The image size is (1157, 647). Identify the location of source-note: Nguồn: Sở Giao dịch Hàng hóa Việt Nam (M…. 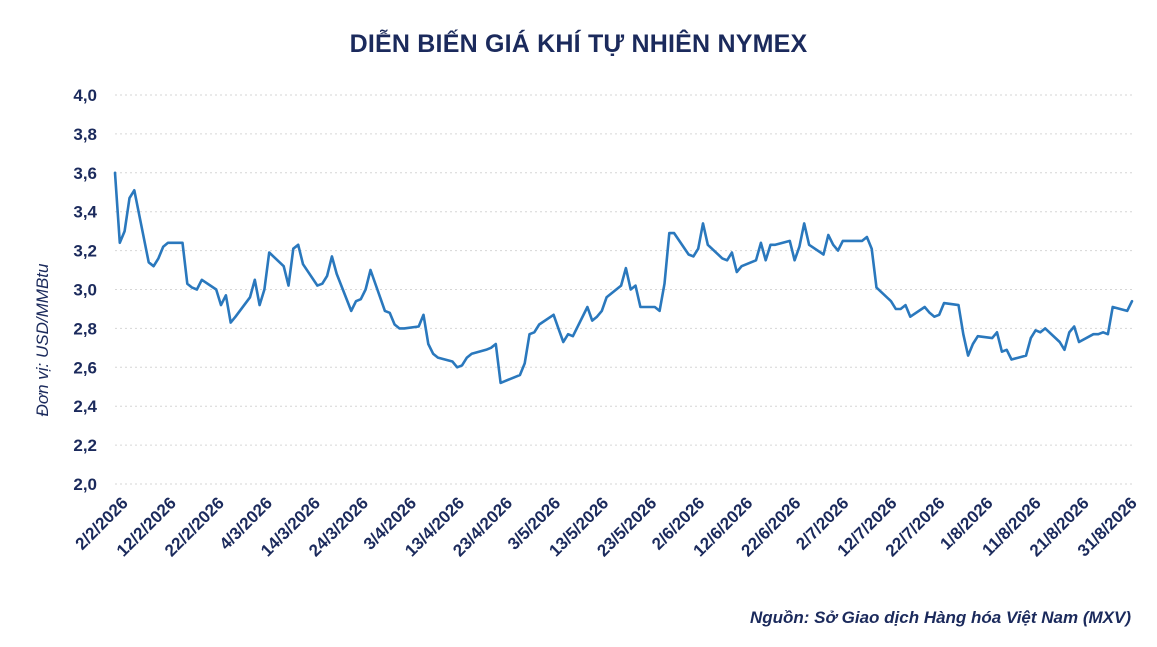
(940, 617).